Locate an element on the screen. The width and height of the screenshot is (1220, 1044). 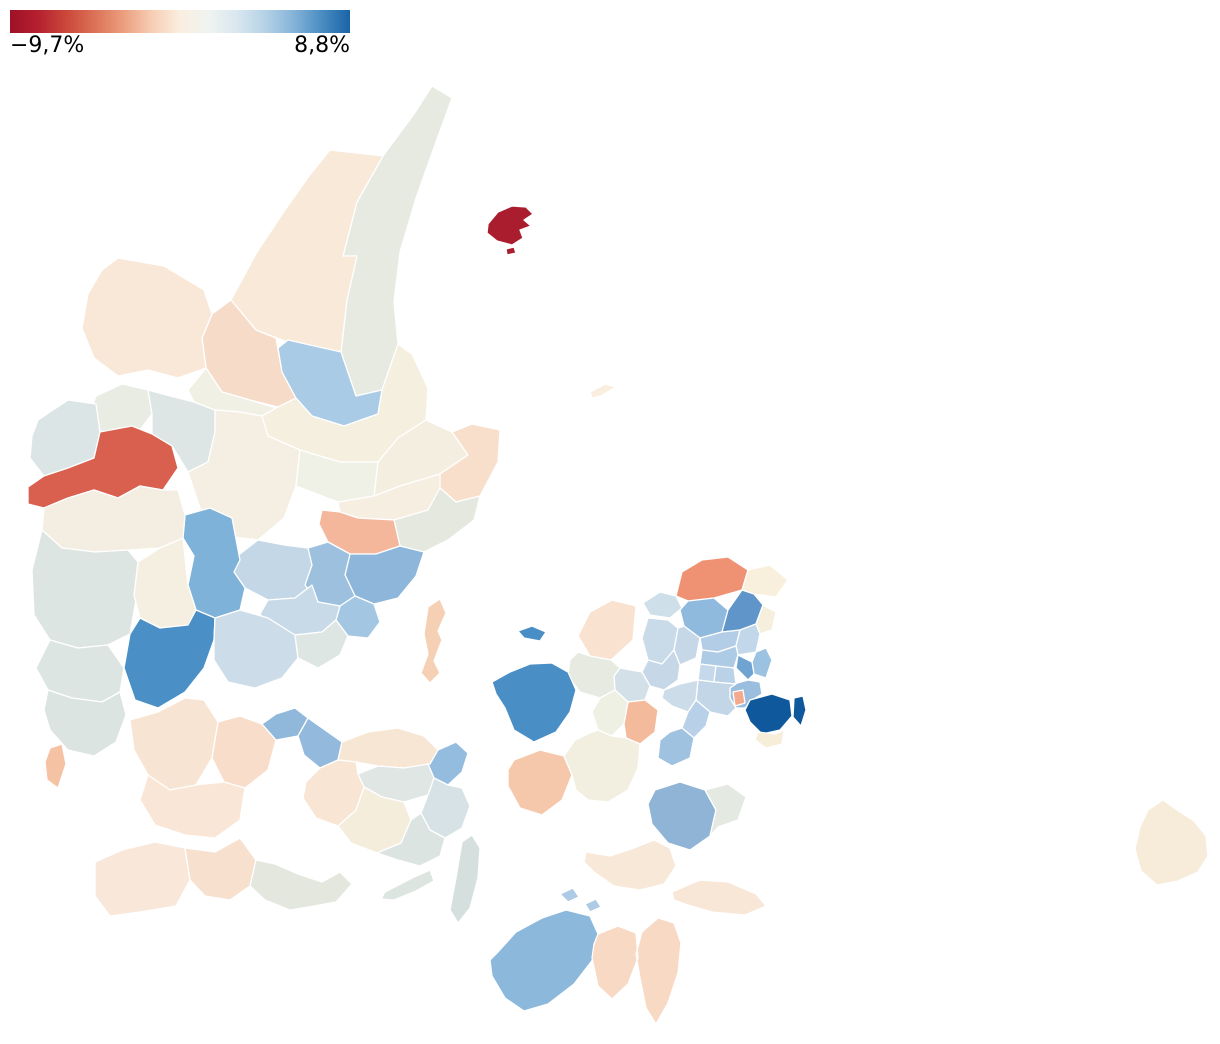
map-region-thisted is located at coordinates (147, 318).